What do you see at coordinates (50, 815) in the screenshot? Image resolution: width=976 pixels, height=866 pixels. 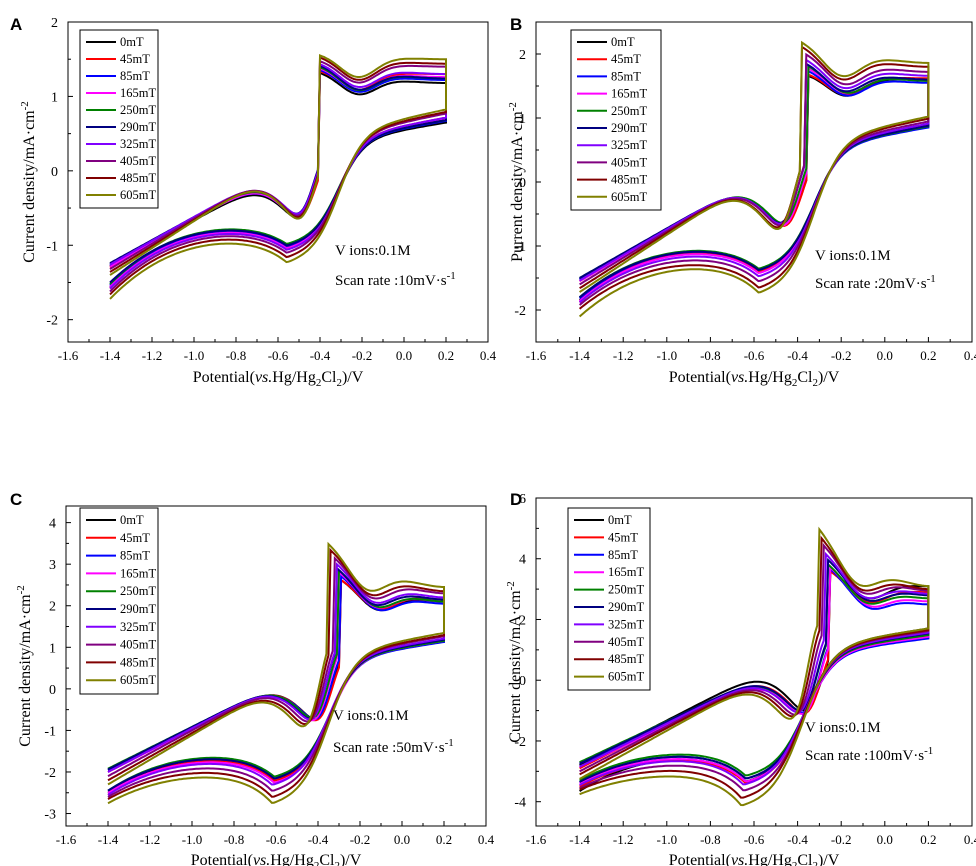 I see `y-tick-label: -3` at bounding box center [50, 815].